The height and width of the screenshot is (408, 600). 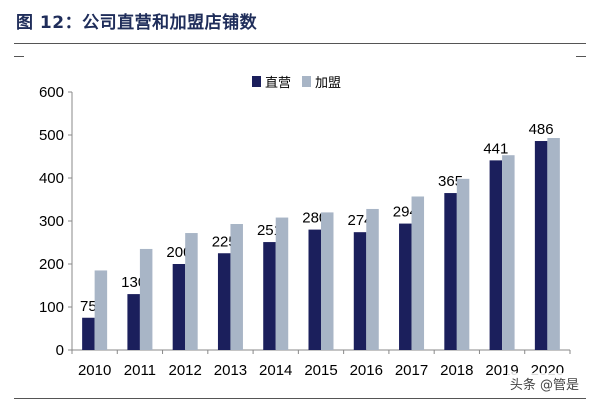 What do you see at coordinates (306, 81) in the screenshot?
I see `legend-swatch-franchise` at bounding box center [306, 81].